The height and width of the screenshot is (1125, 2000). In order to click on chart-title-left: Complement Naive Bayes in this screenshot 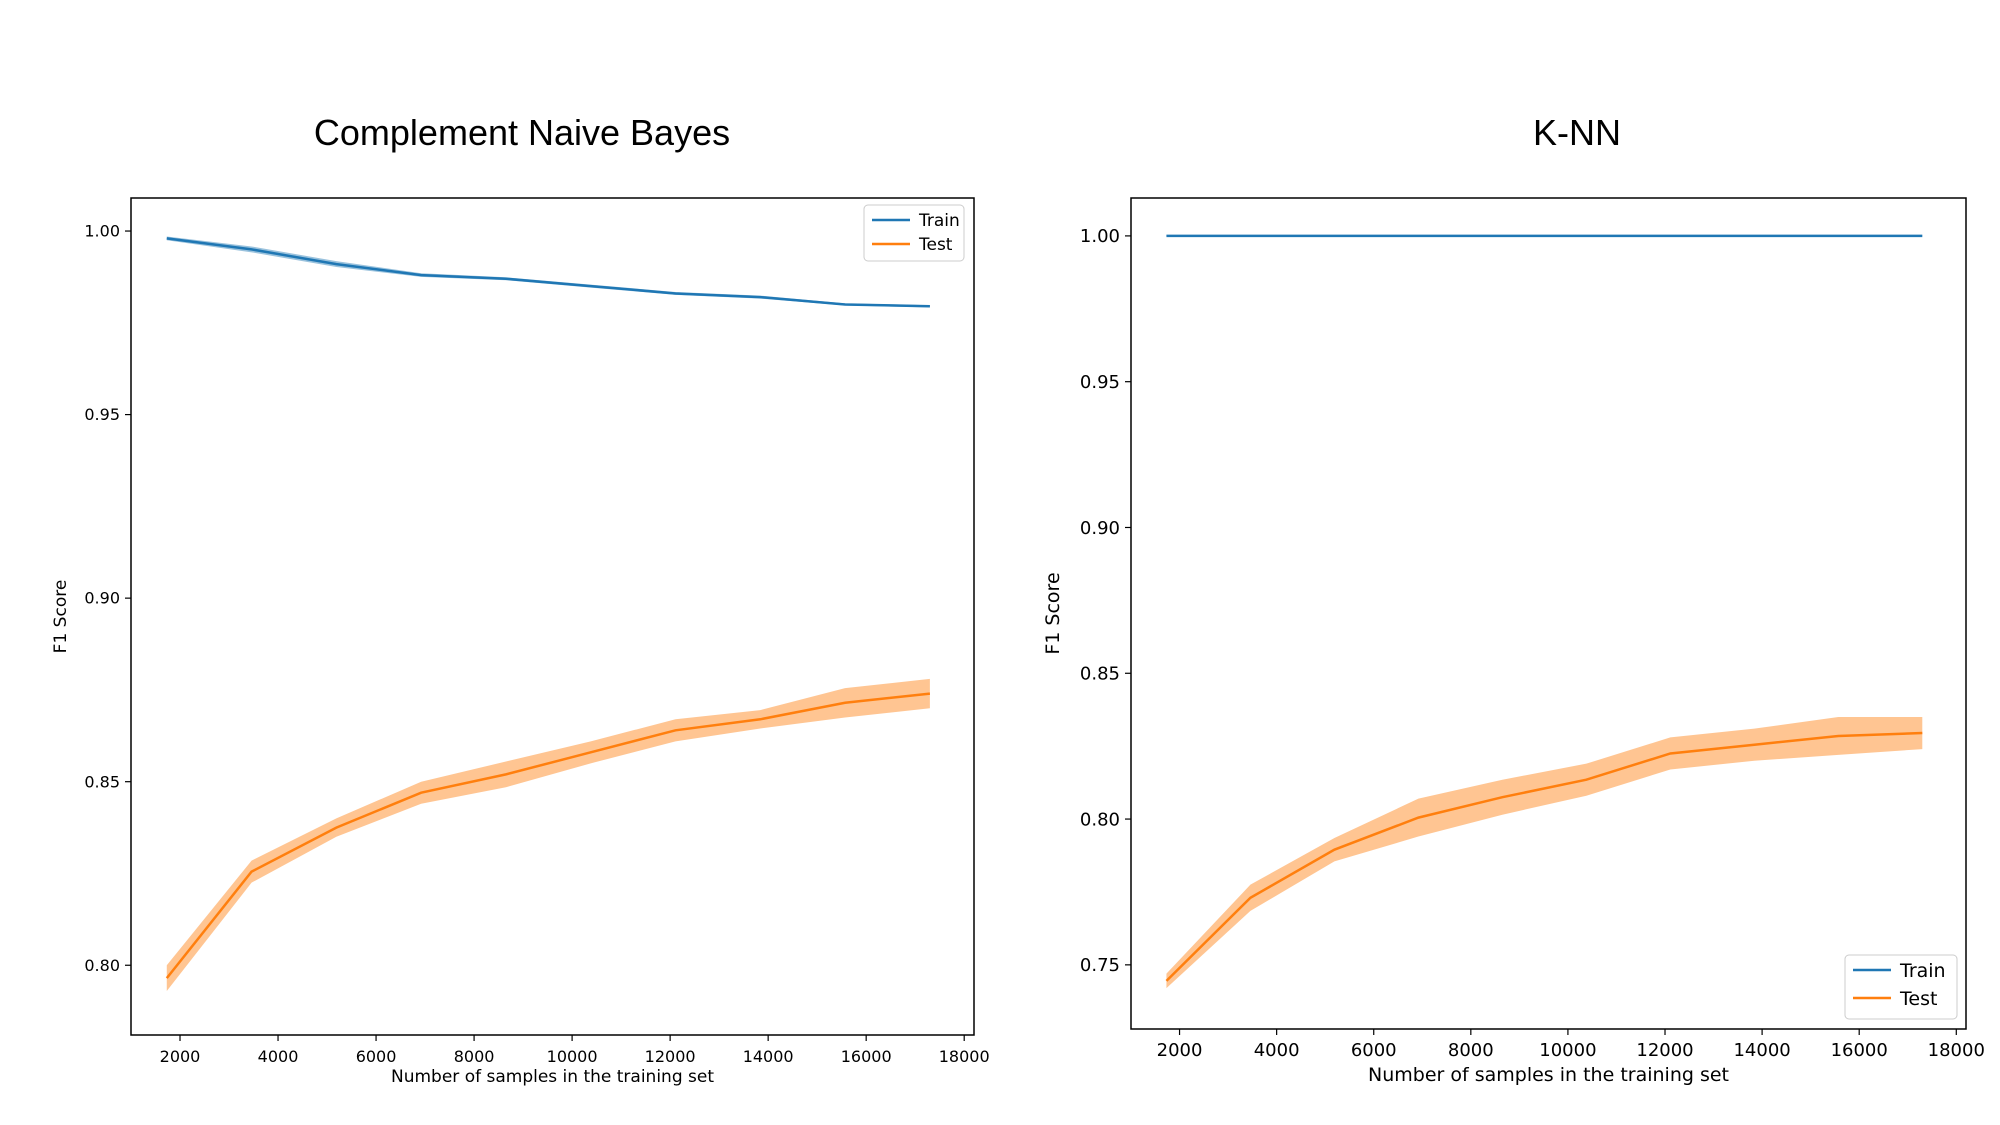, I will do `click(522, 132)`.